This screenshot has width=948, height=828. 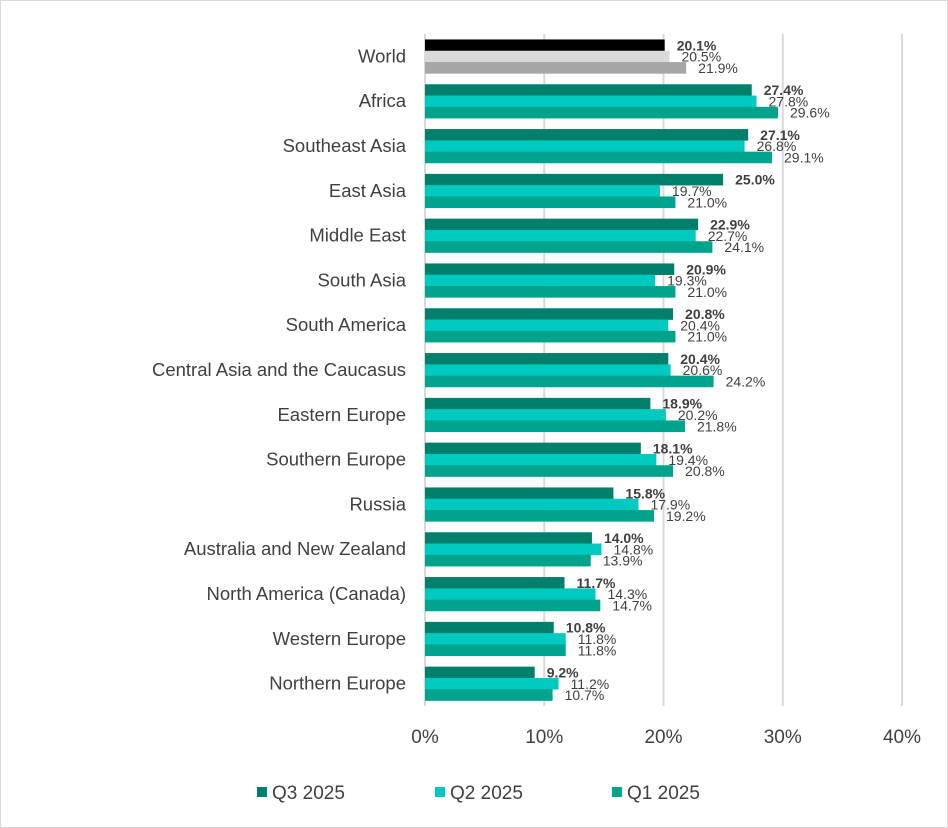 What do you see at coordinates (624, 538) in the screenshot?
I see `data-label: 14.0%` at bounding box center [624, 538].